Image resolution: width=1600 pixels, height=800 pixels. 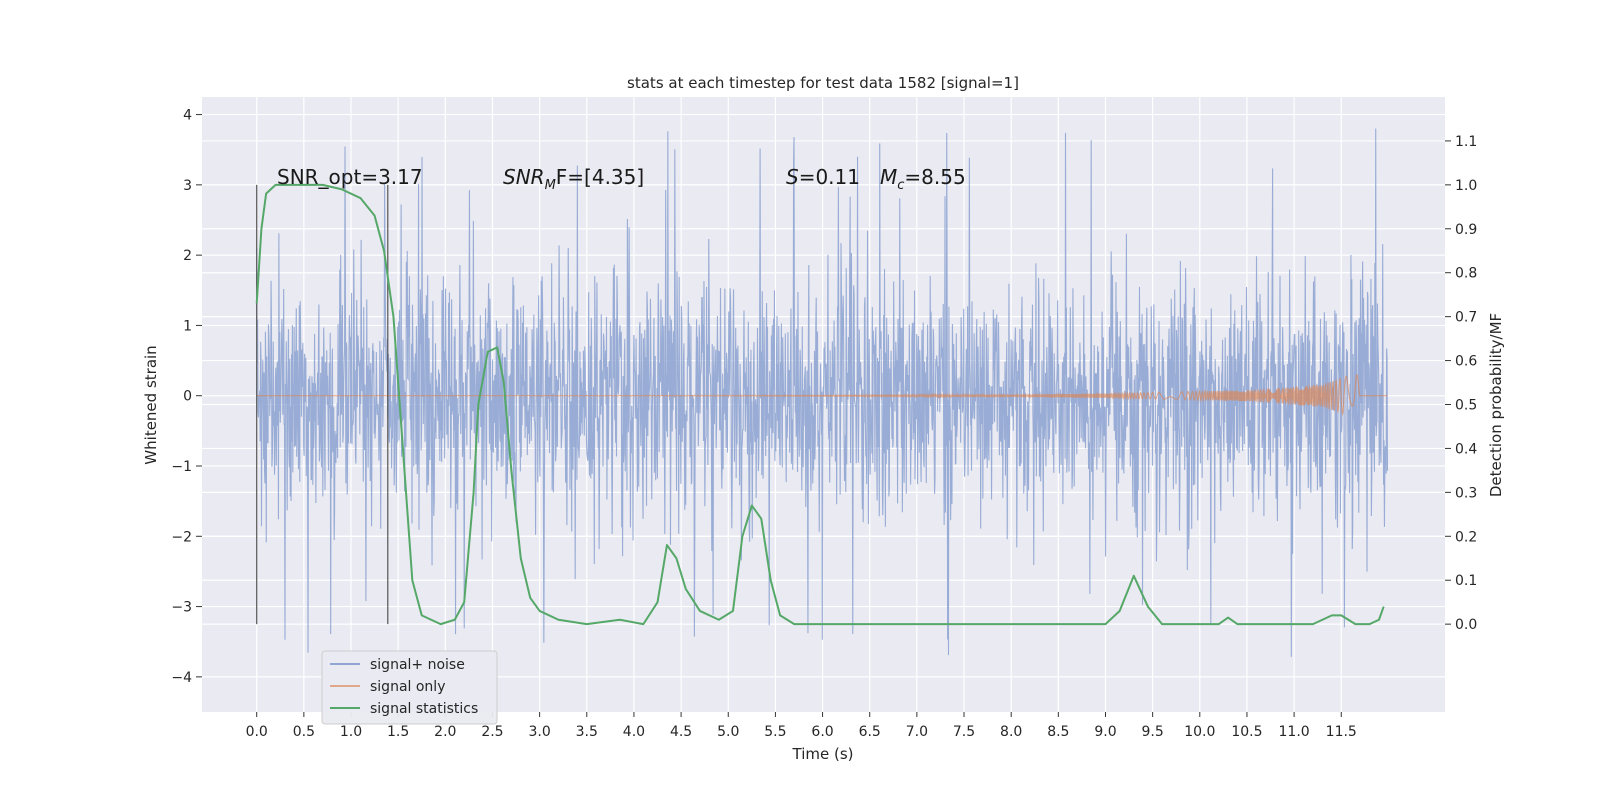 I want to click on y-tick-label-right: 1.0, so click(x=1466, y=186).